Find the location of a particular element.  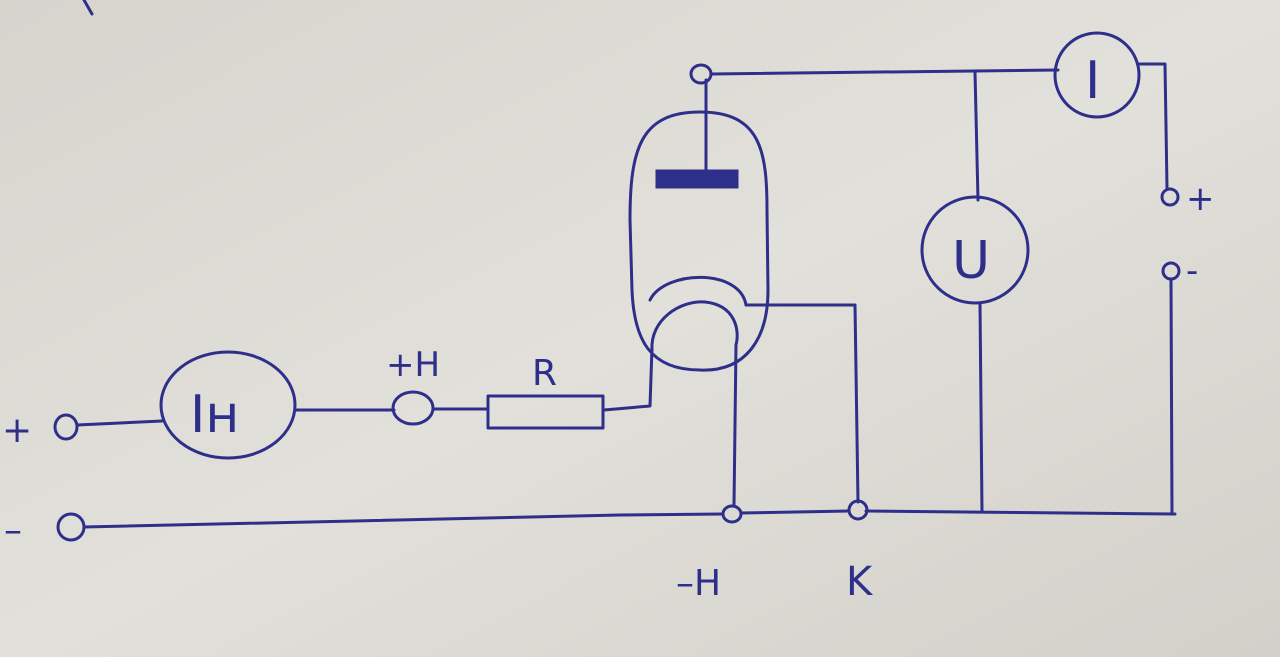

plus-h-label: +H is located at coordinates (413, 365).